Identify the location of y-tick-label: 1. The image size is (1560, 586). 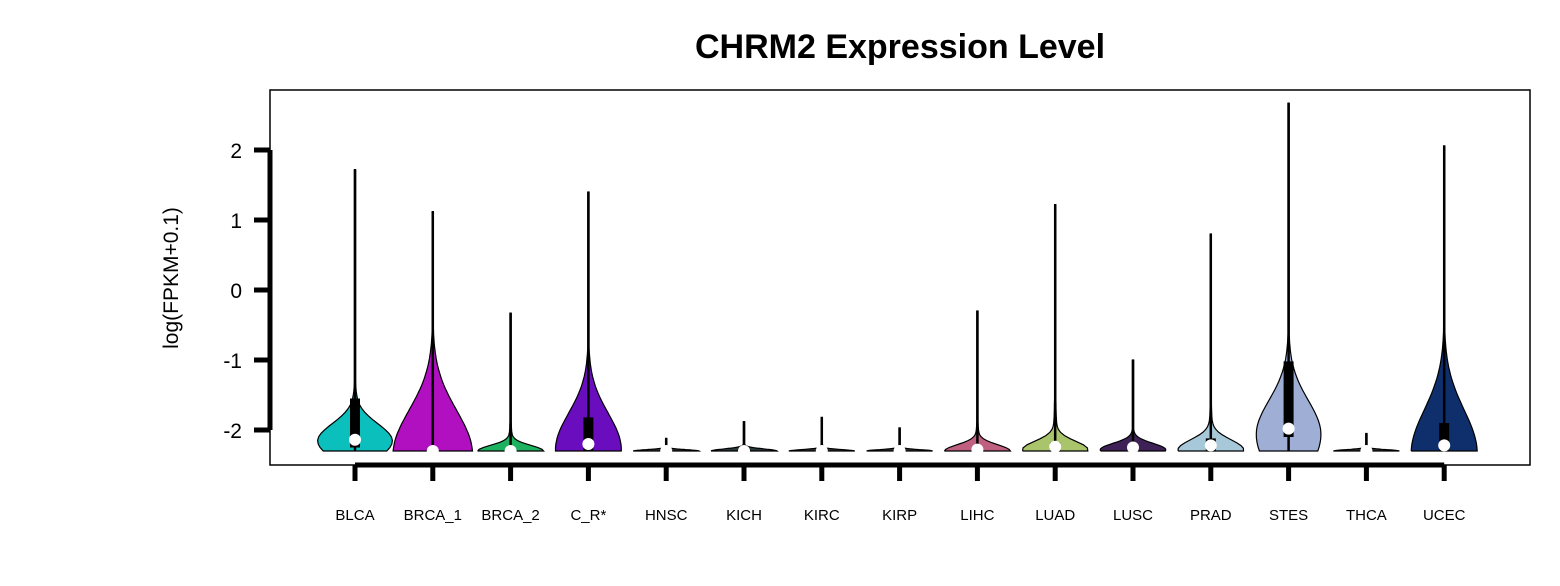
(236, 221).